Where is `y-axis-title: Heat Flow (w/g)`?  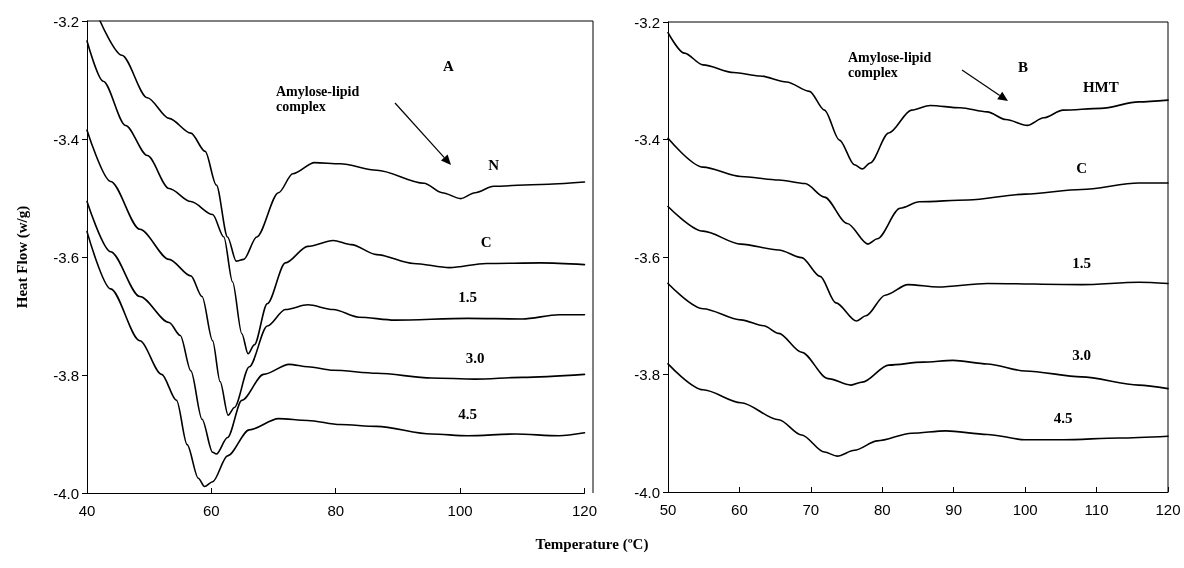 y-axis-title: Heat Flow (w/g) is located at coordinates (22, 257).